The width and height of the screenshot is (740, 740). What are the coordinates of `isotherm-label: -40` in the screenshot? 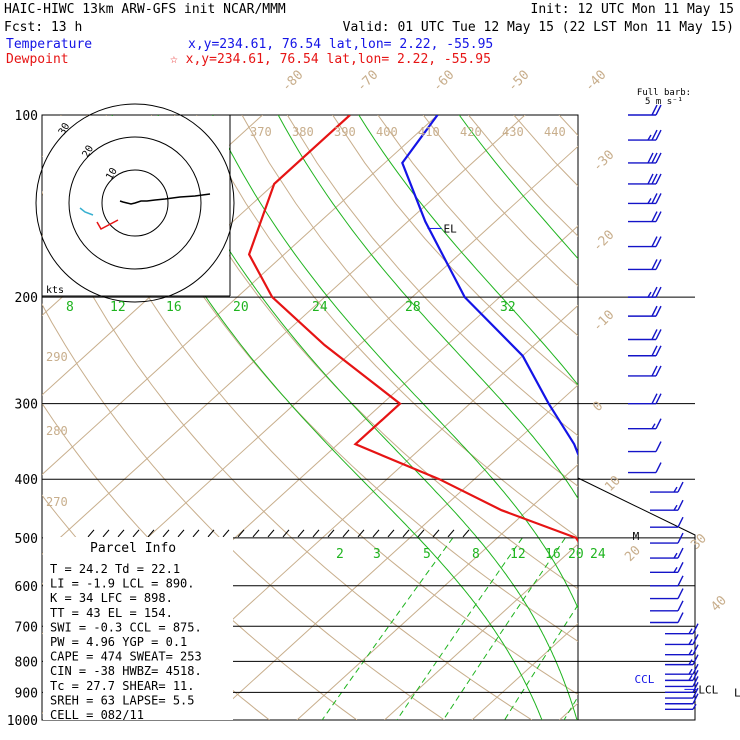 It's located at (595, 81).